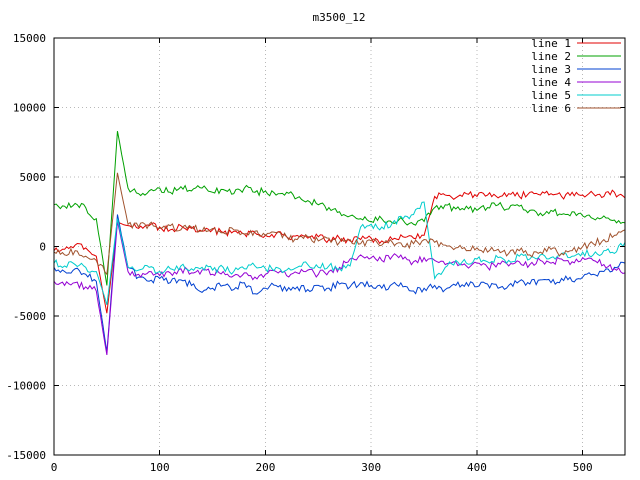 This screenshot has width=640, height=480. I want to click on legend-label: line 6, so click(551, 108).